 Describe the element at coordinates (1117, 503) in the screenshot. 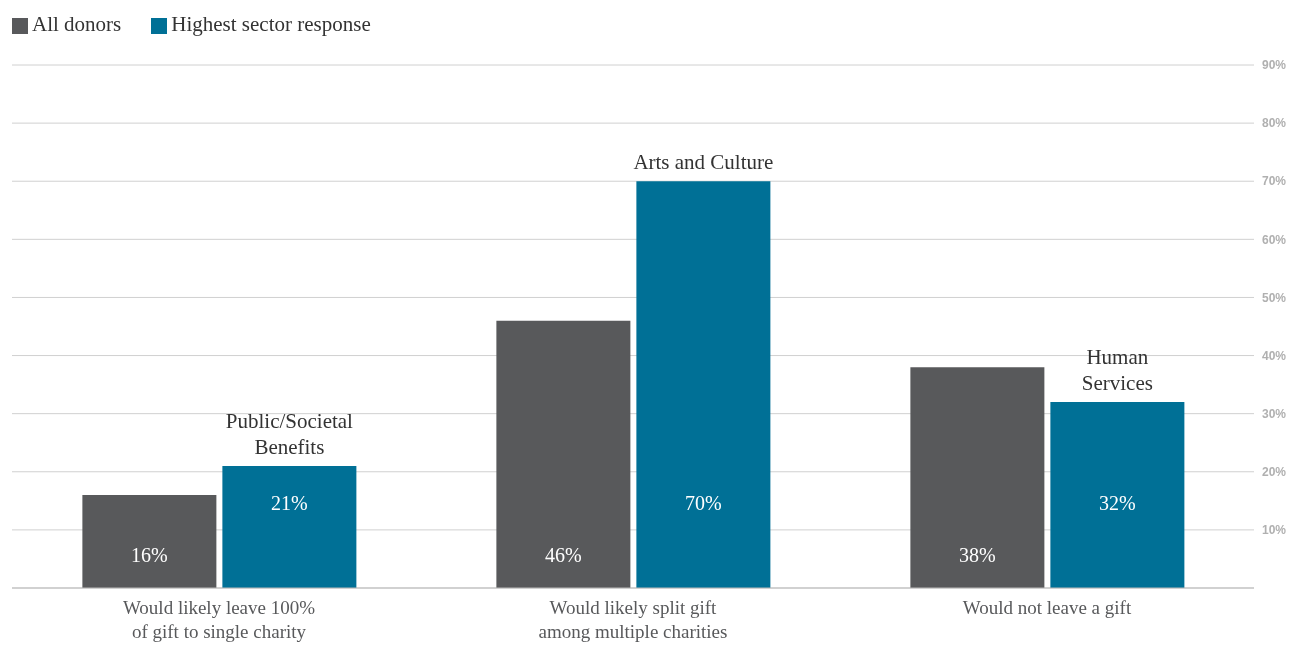

I see `data-label: 32%` at that location.